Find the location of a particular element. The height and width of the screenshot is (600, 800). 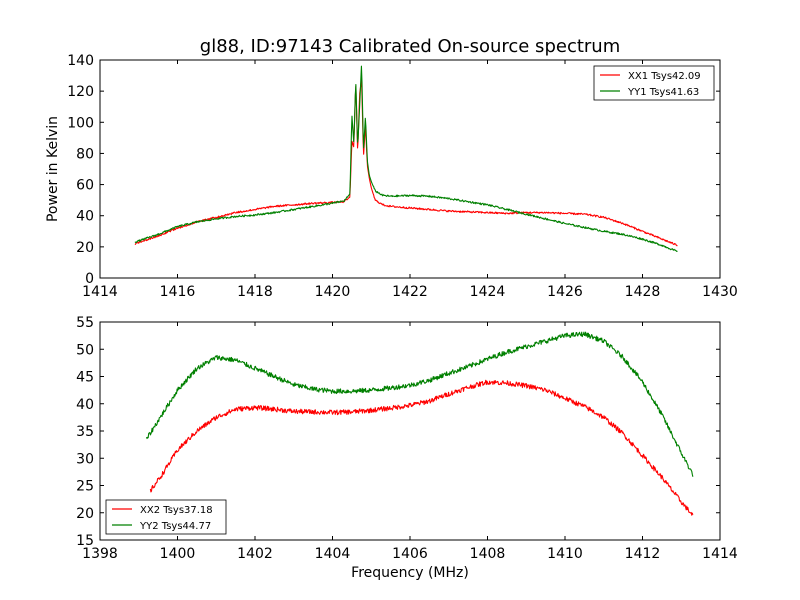

x-tick-label: 1408 is located at coordinates (488, 554).